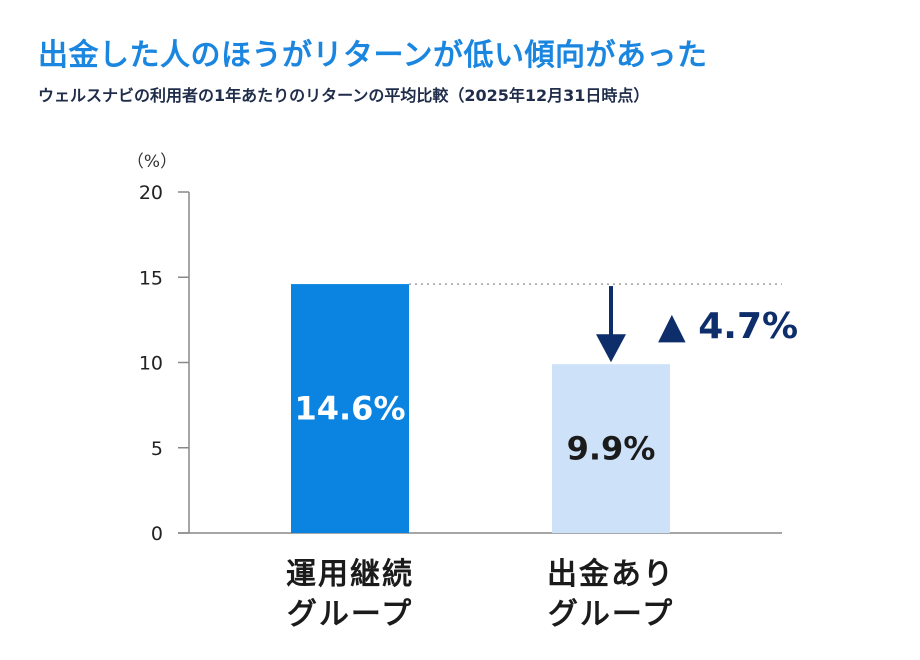 The width and height of the screenshot is (920, 660). I want to click on chart-title: 出金した人のほうがリターンが低い傾向があった, so click(373, 55).